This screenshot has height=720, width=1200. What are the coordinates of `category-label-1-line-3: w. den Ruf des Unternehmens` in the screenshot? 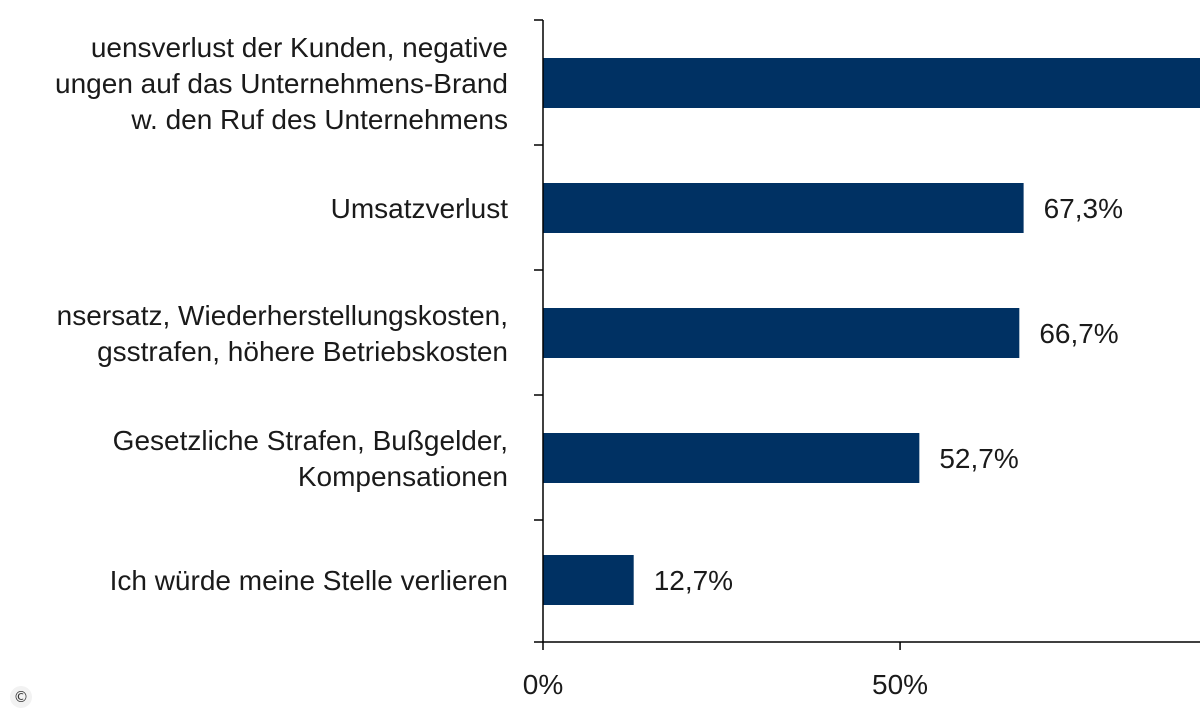 It's located at (319, 119).